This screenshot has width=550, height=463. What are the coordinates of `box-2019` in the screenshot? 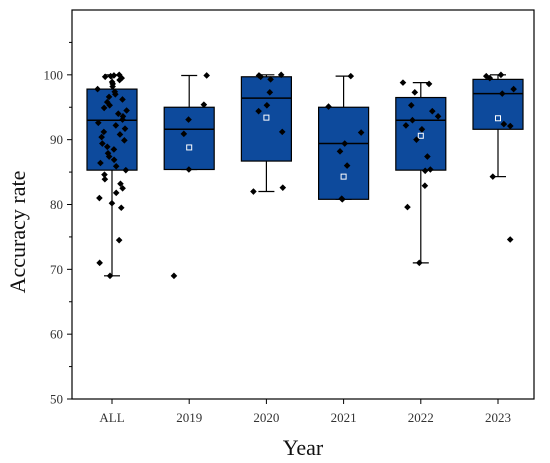 It's located at (189, 122).